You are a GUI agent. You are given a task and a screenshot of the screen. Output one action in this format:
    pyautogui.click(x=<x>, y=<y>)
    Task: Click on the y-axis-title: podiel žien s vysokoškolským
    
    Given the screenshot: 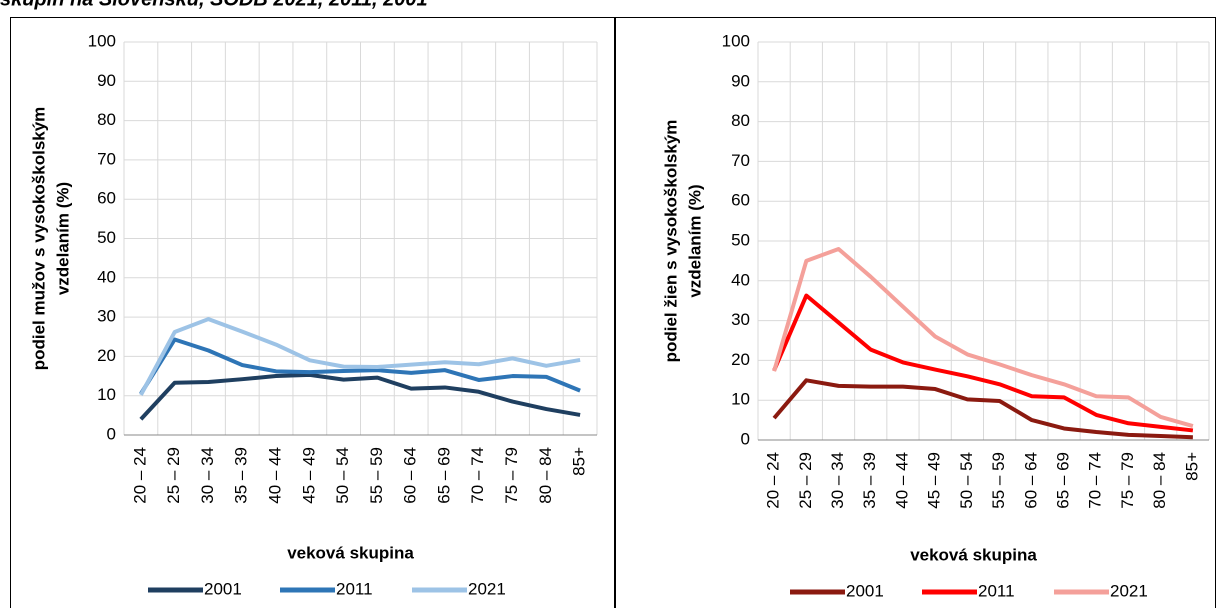 What is the action you would take?
    pyautogui.click(x=670, y=241)
    